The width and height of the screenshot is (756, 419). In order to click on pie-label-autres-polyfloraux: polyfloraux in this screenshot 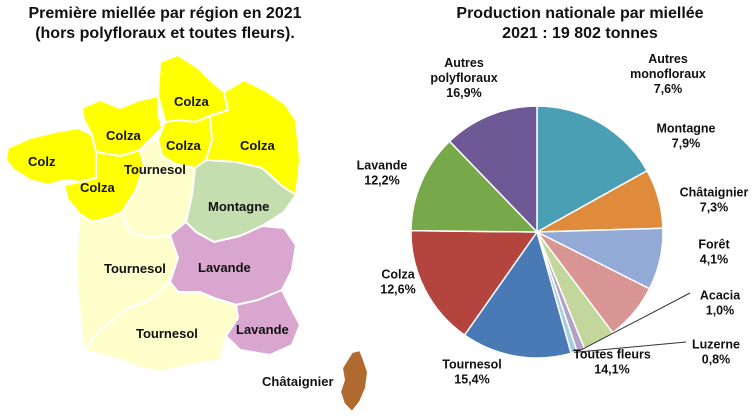, I will do `click(463, 78)`.